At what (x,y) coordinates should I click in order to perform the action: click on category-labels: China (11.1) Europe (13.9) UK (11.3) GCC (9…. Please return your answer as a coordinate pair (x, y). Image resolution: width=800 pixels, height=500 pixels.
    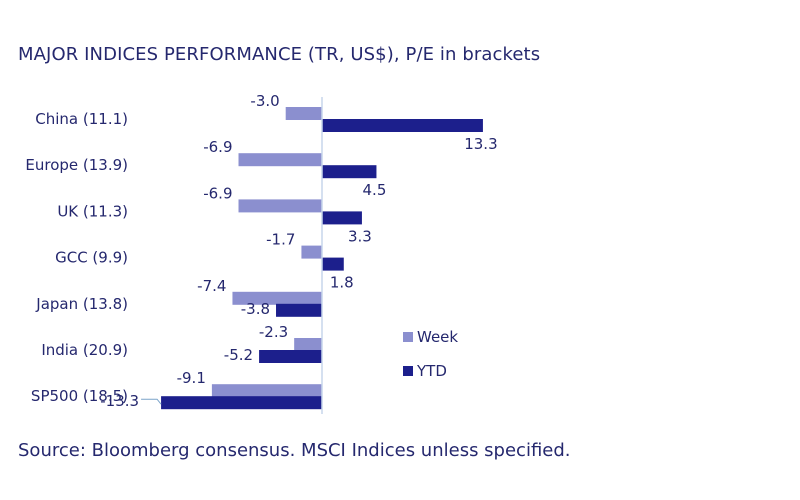
    Looking at the image, I should click on (76, 257).